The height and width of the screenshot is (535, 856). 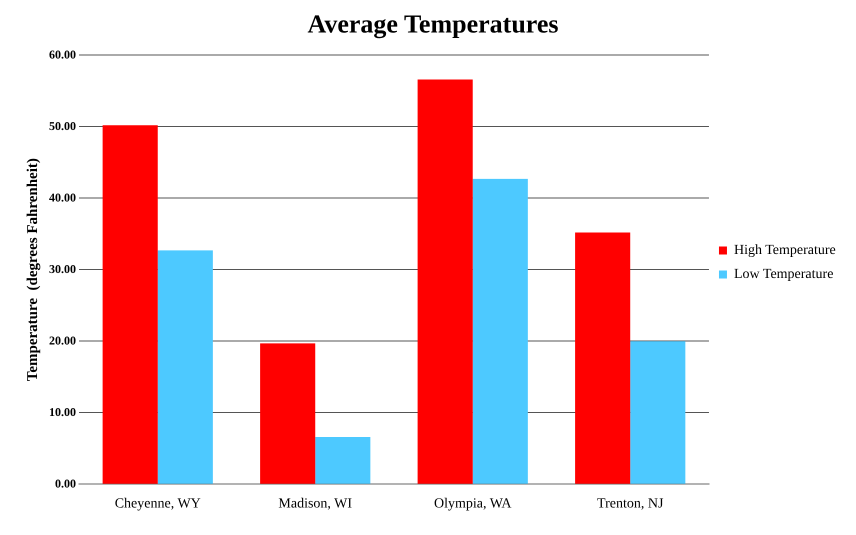 What do you see at coordinates (65, 483) in the screenshot?
I see `y-tick-label: 0.00` at bounding box center [65, 483].